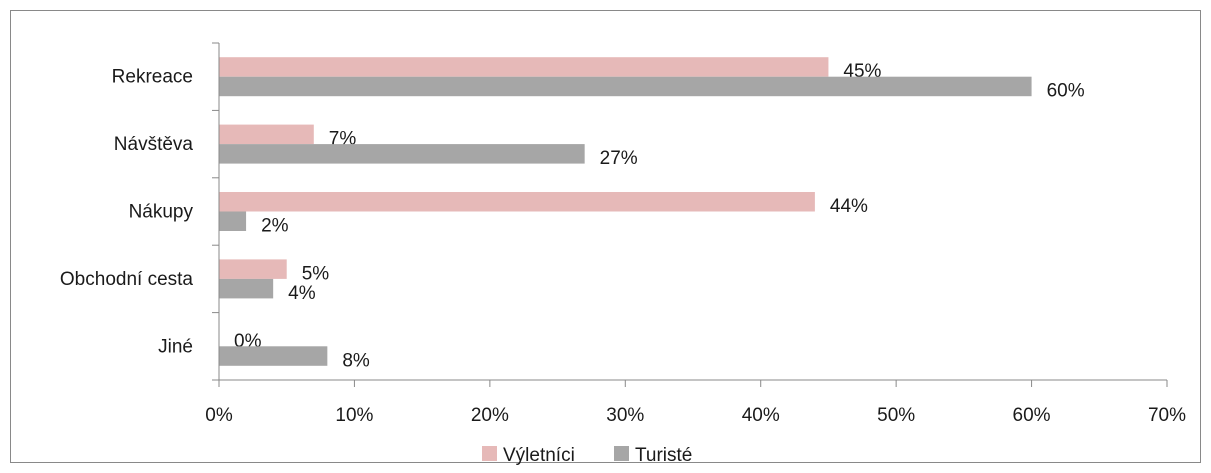 The height and width of the screenshot is (473, 1211). Describe the element at coordinates (233, 221) in the screenshot. I see `bar-turisté-3` at that location.